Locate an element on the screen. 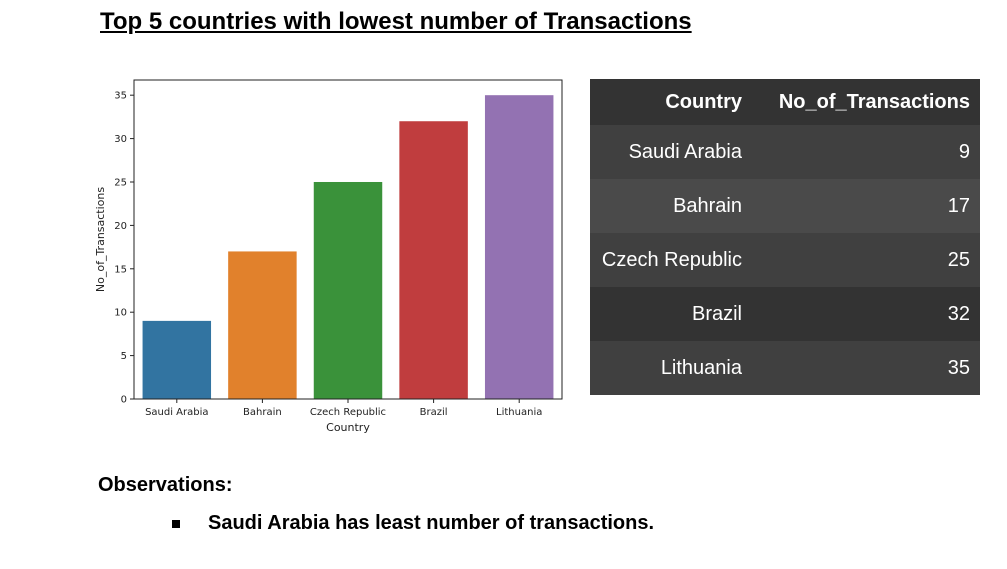 The image size is (1007, 569). x-axis-label: Country is located at coordinates (348, 427).